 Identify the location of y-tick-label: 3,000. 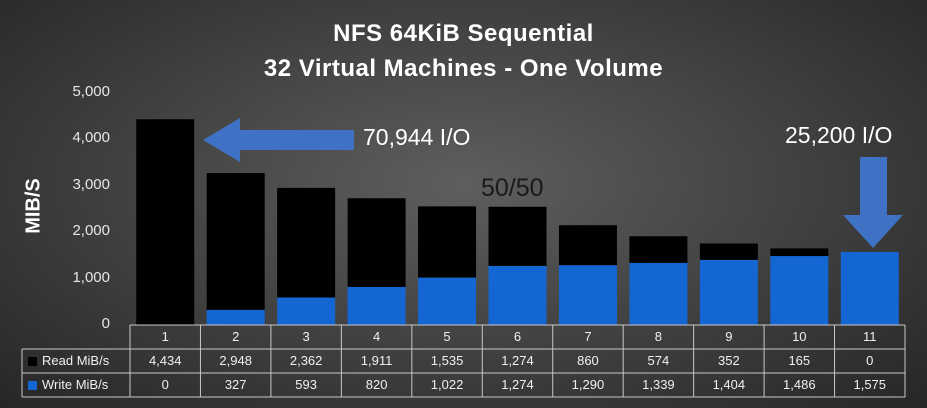
(91, 184).